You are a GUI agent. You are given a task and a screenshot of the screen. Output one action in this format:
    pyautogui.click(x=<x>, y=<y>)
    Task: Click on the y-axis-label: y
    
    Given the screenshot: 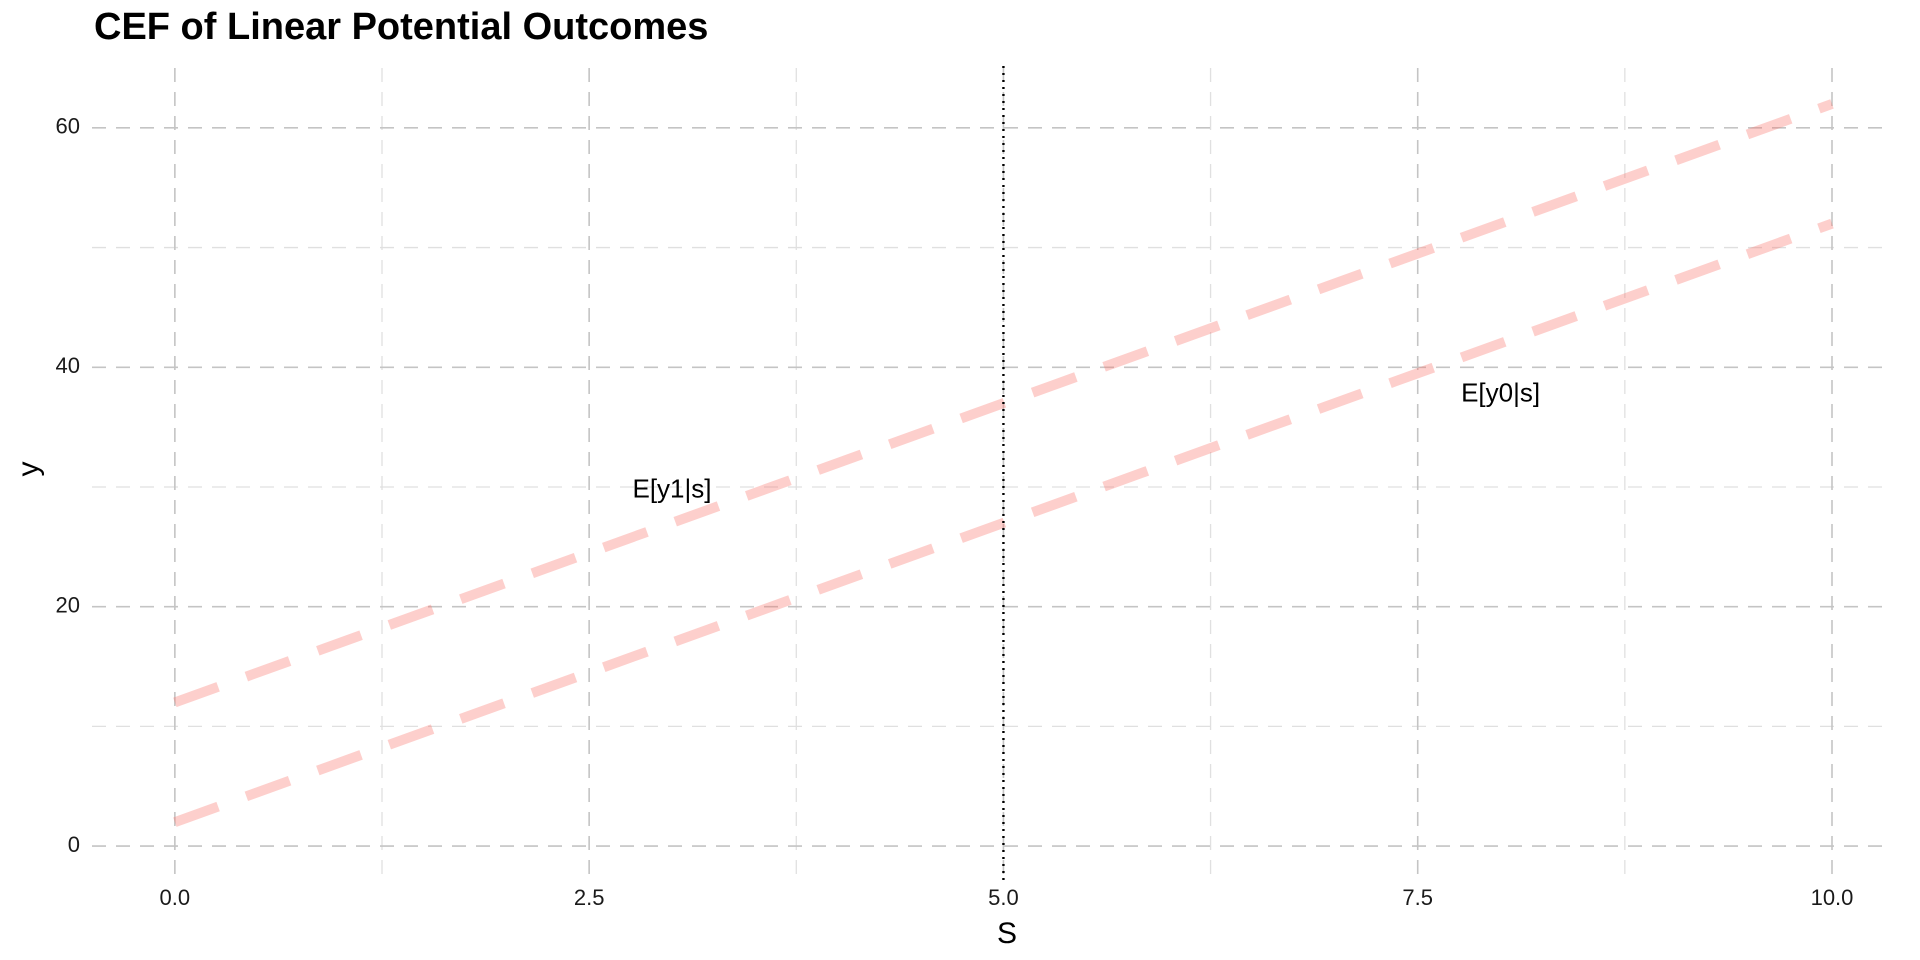 What is the action you would take?
    pyautogui.click(x=28, y=469)
    